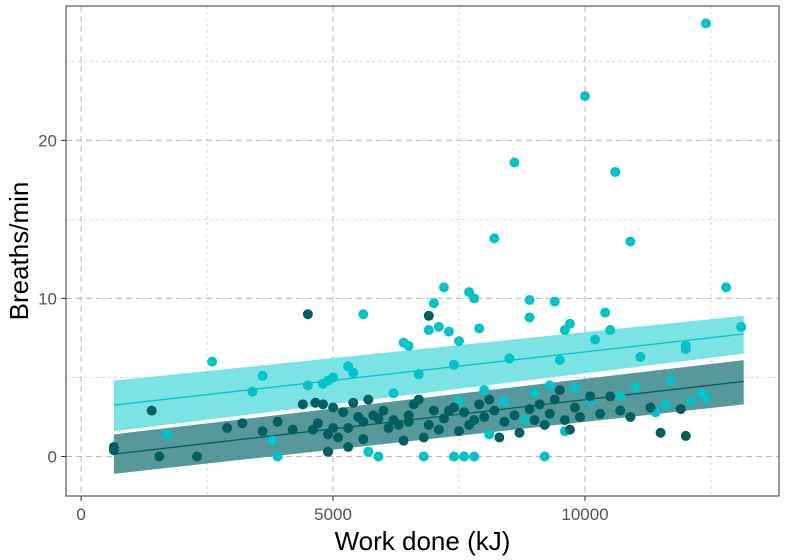  What do you see at coordinates (47, 298) in the screenshot?
I see `y-tick-label: 10` at bounding box center [47, 298].